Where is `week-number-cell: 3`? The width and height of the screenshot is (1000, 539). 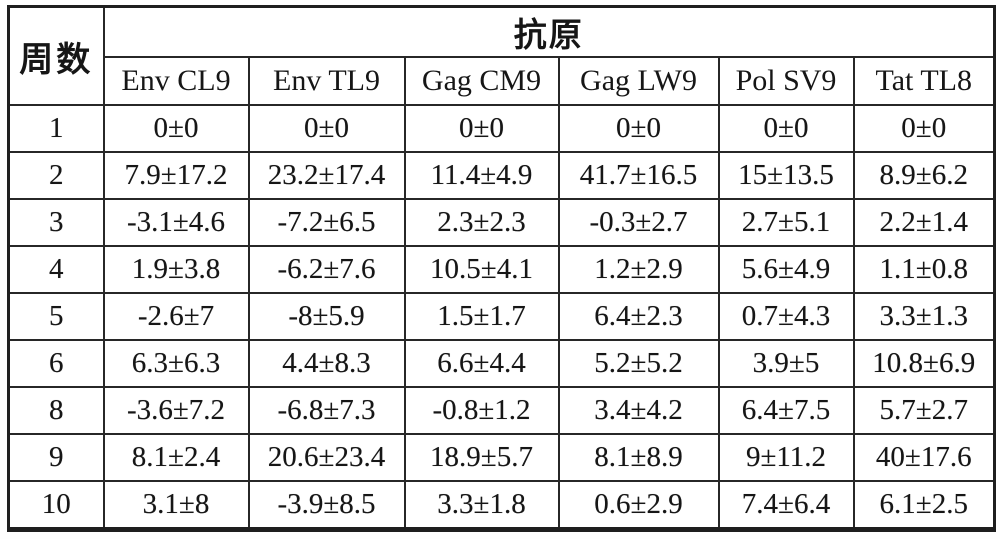 week-number-cell: 3 is located at coordinates (56, 222).